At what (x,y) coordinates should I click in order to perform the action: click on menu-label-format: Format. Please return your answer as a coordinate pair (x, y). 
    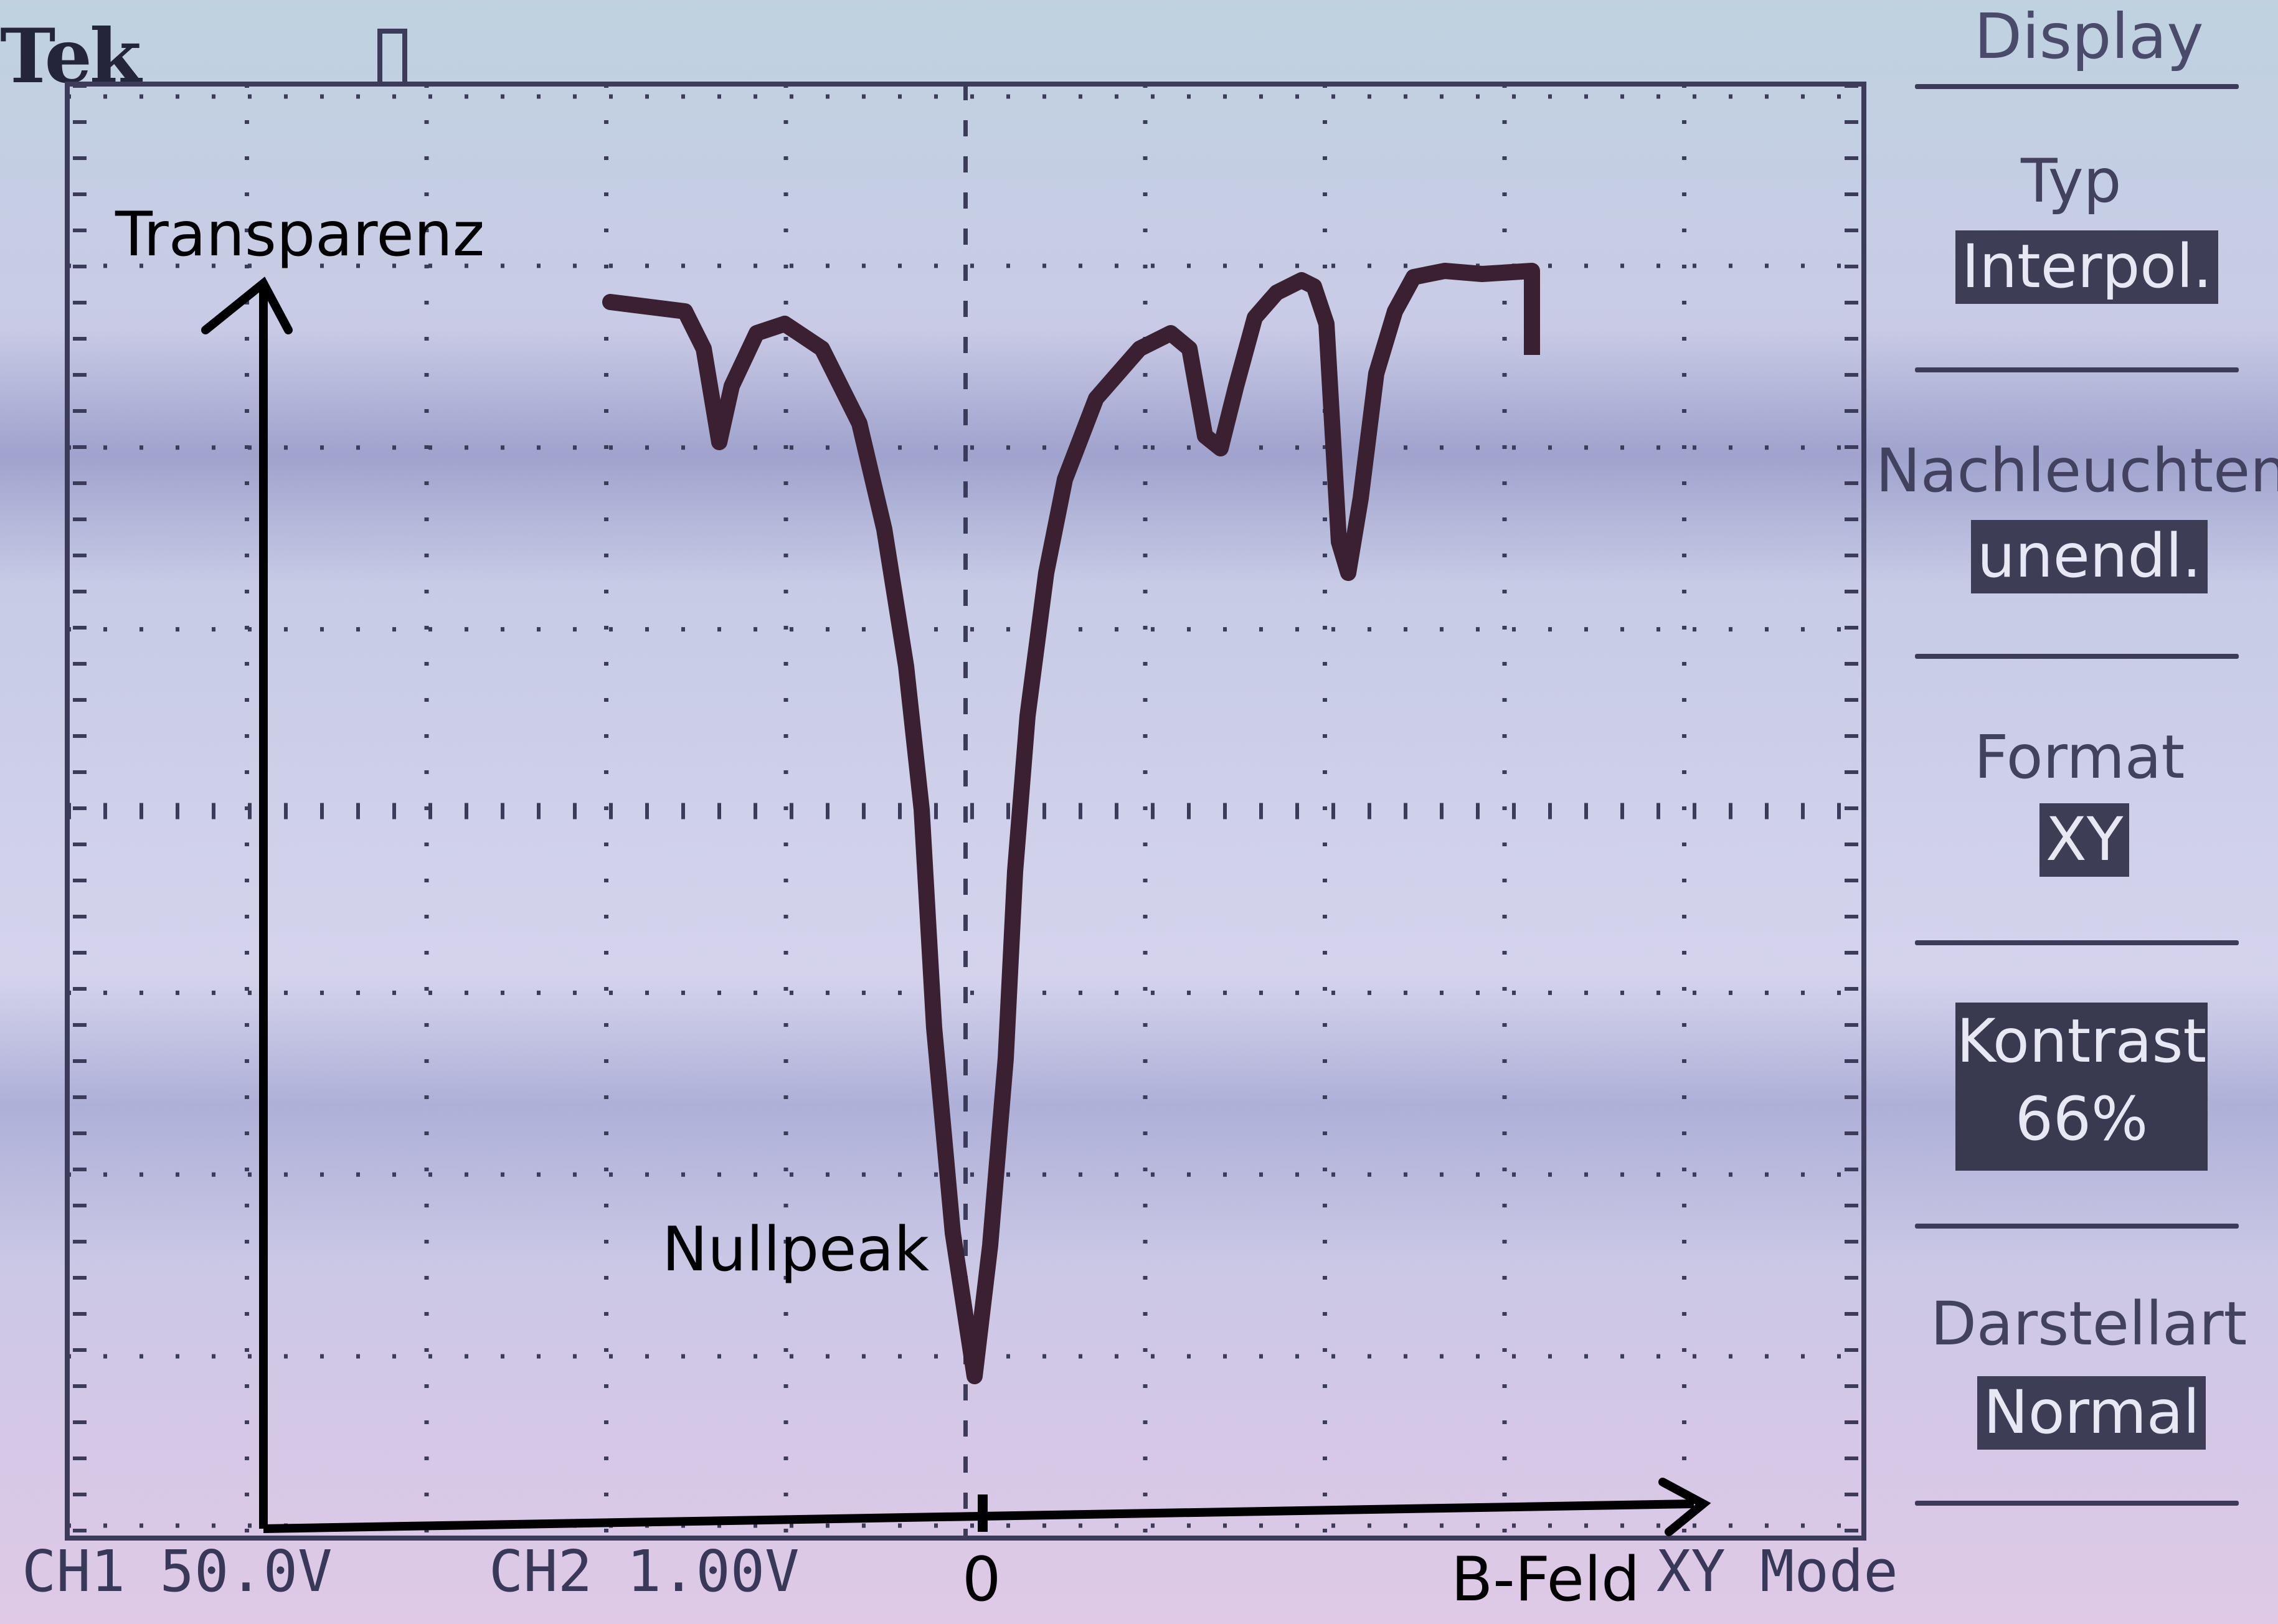
    Looking at the image, I should click on (2079, 757).